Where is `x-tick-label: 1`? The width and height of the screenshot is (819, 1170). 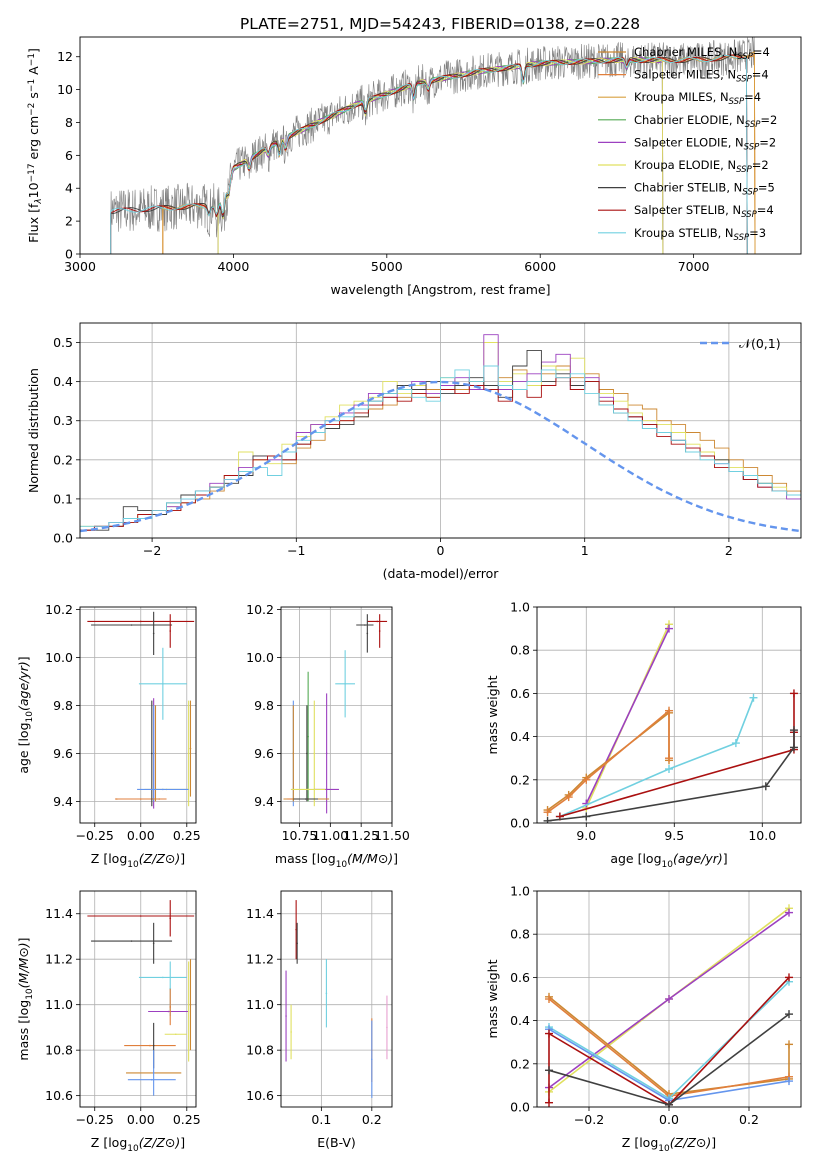
x-tick-label: 1 is located at coordinates (585, 550).